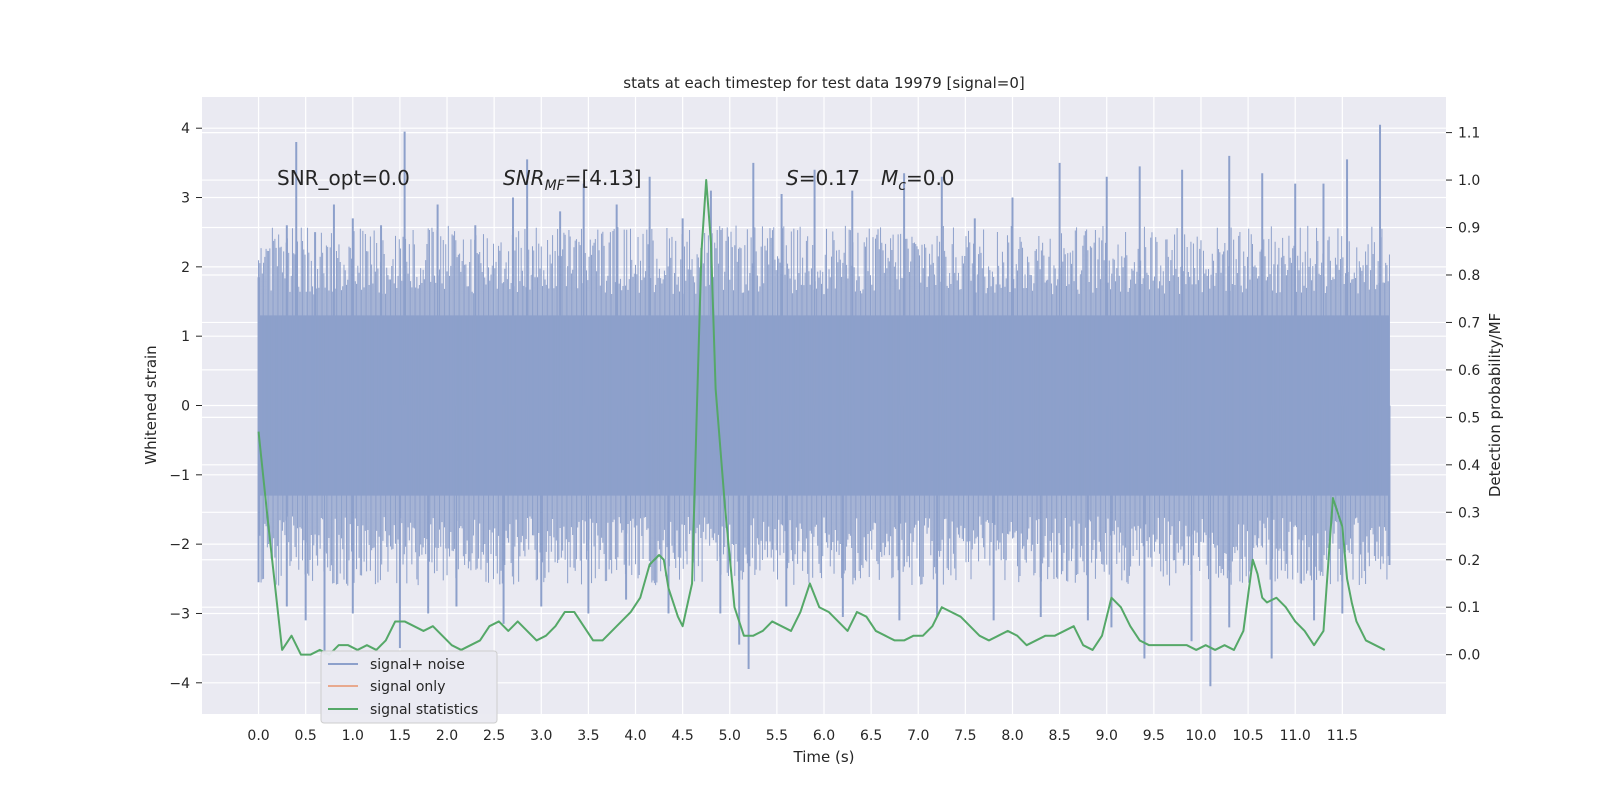 The width and height of the screenshot is (1600, 800). Describe the element at coordinates (1059, 736) in the screenshot. I see `x-tick-label: 8.5` at that location.